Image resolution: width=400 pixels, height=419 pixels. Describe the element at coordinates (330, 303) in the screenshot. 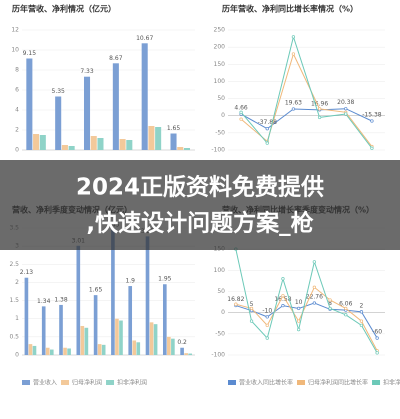

I see `data-label: 8` at that location.